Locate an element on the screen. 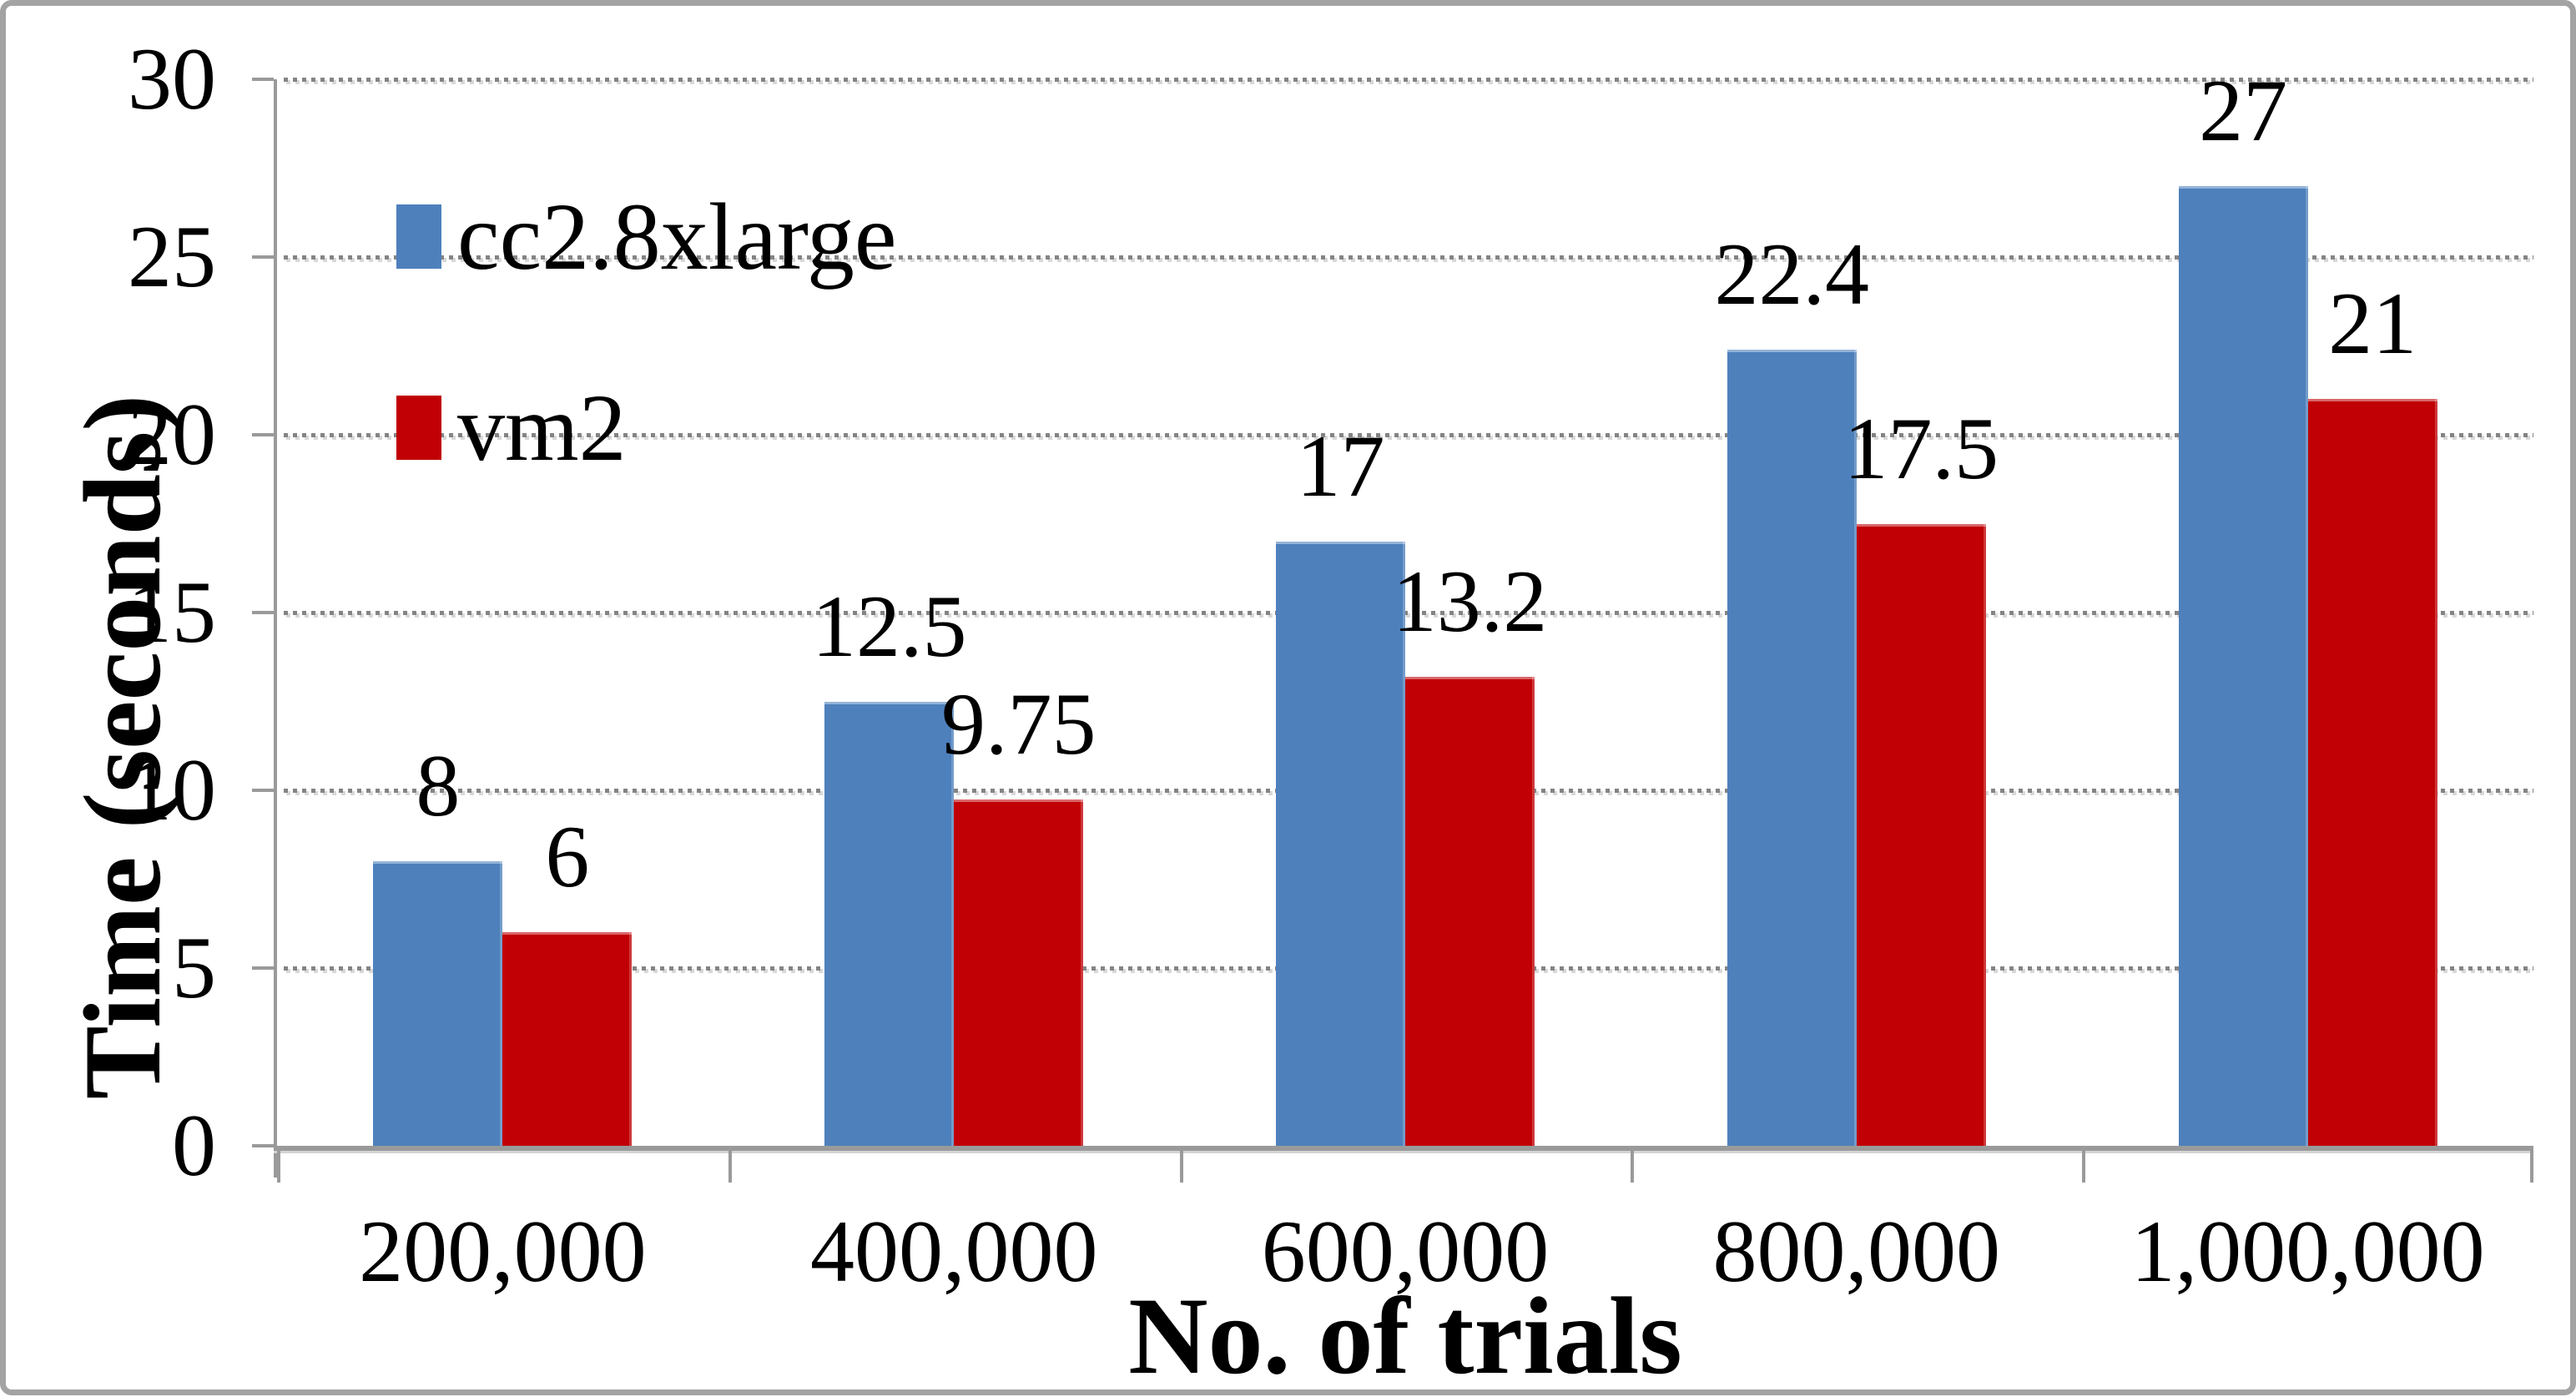  bar-value-label: 12.5 is located at coordinates (889, 626).